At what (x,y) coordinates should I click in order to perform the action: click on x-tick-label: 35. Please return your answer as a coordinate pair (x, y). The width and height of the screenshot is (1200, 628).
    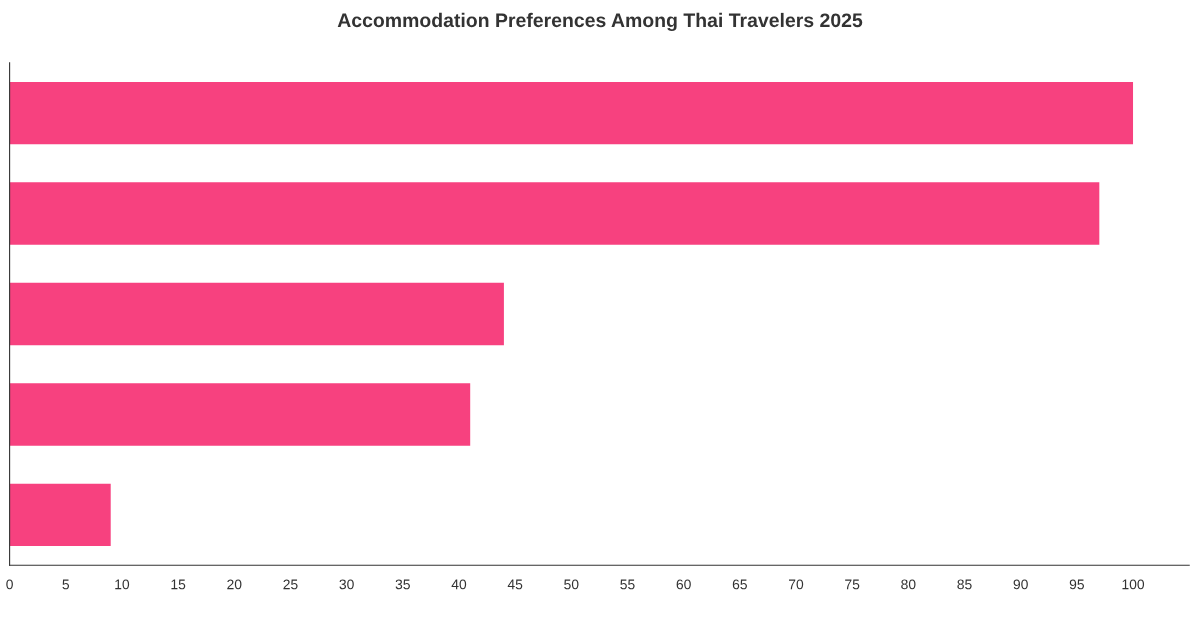
    Looking at the image, I should click on (402, 584).